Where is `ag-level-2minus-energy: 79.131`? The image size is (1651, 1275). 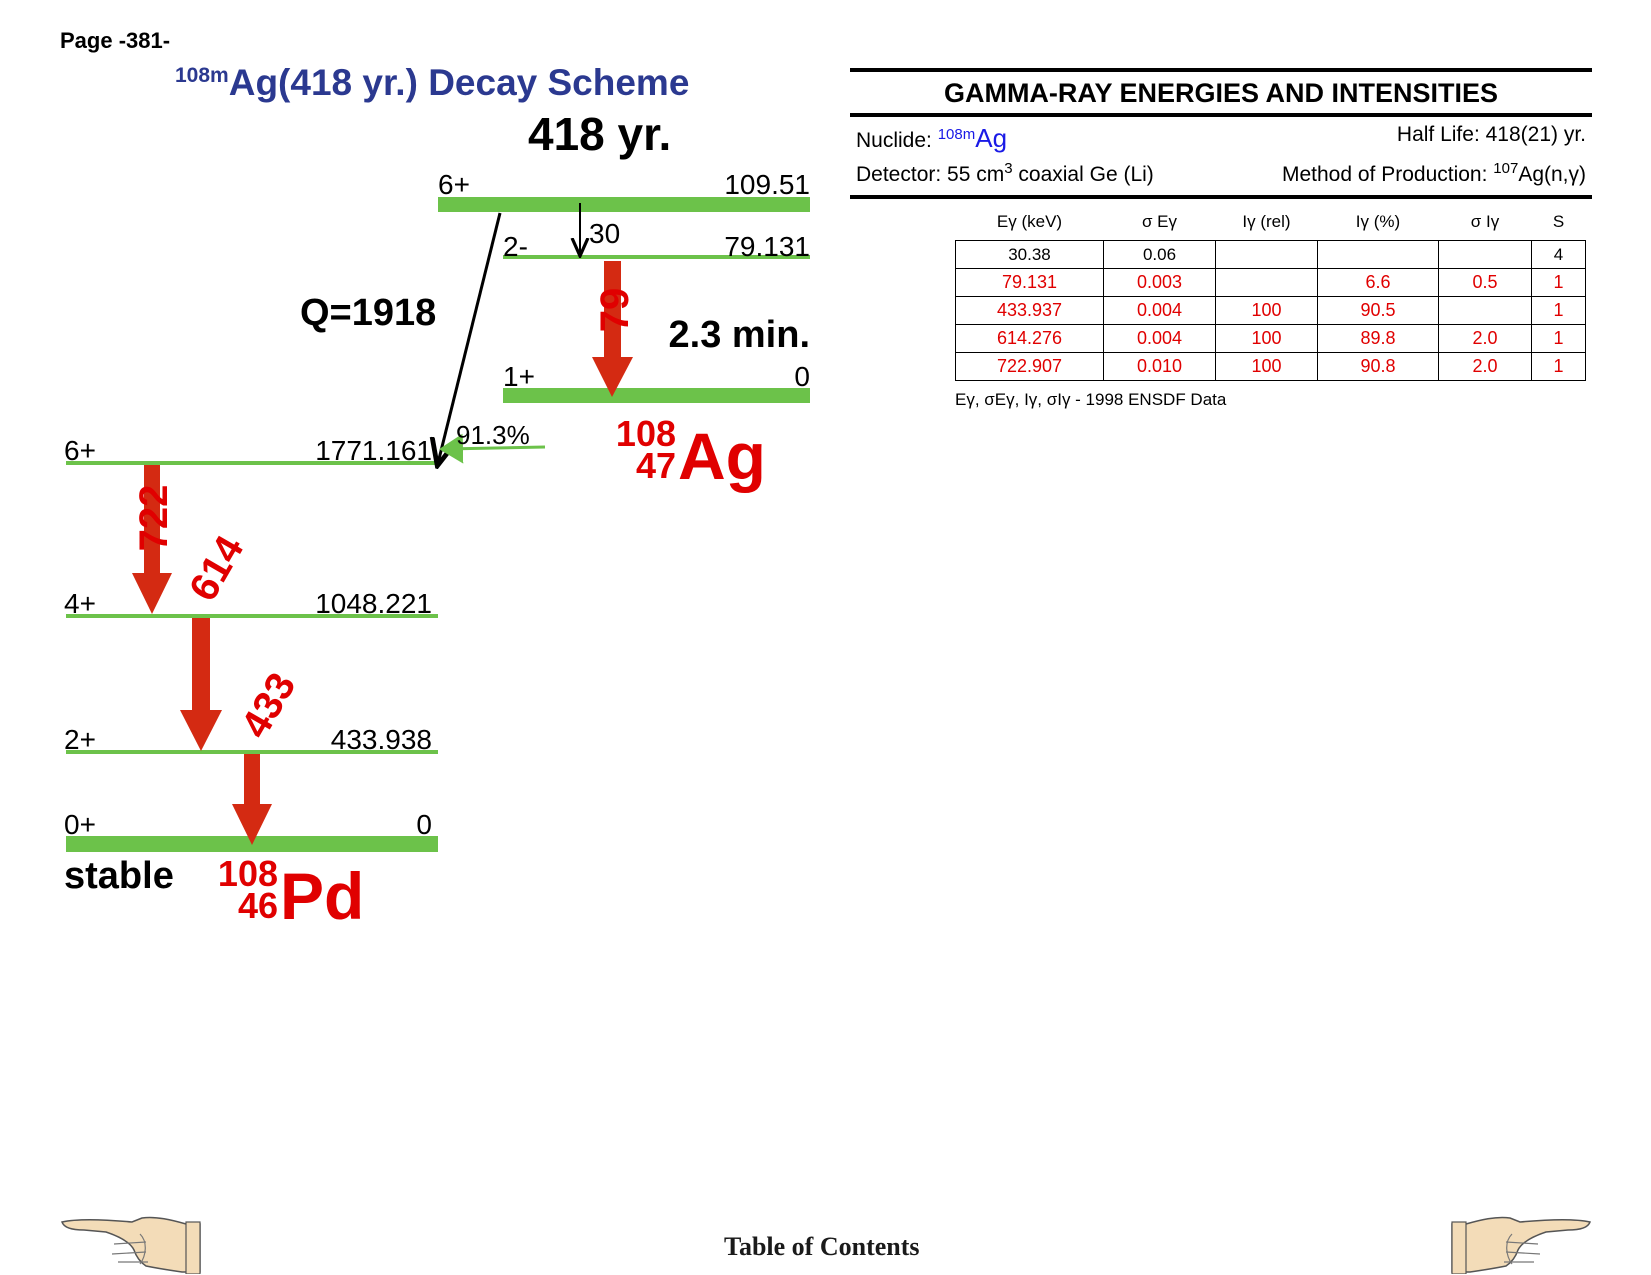 ag-level-2minus-energy: 79.131 is located at coordinates (767, 246).